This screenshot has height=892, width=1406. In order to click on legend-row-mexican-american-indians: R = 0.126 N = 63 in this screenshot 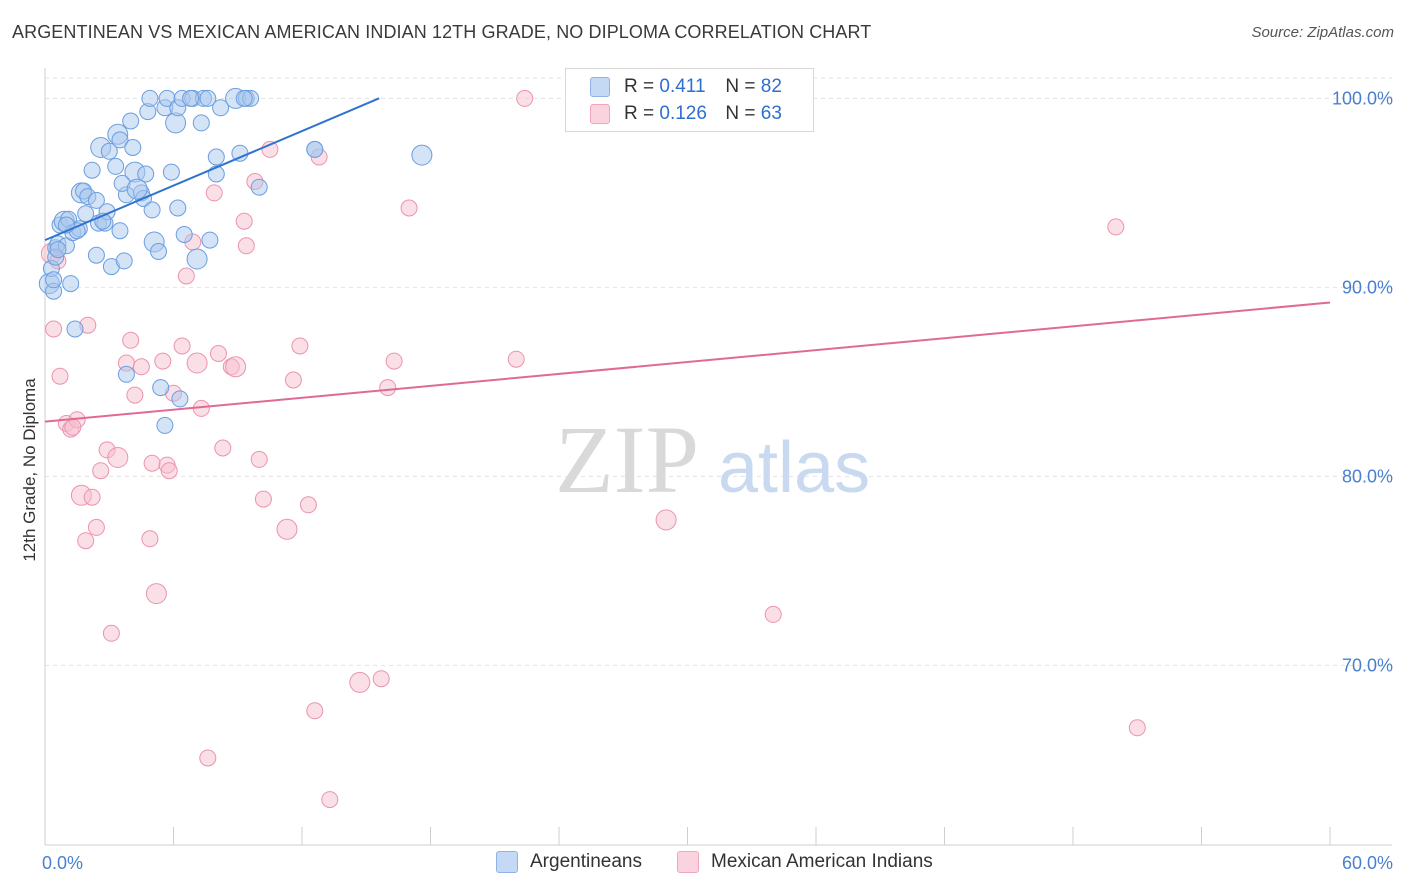, I will do `click(686, 114)`.